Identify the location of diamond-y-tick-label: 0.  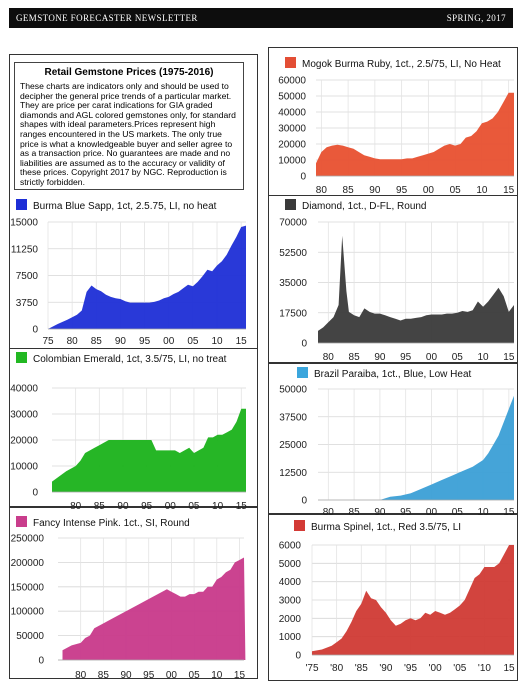
(304, 344).